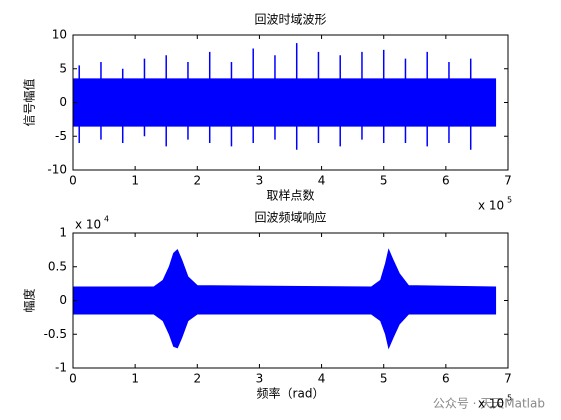  Describe the element at coordinates (55, 334) in the screenshot. I see `y-tick-label: -0.5` at that location.